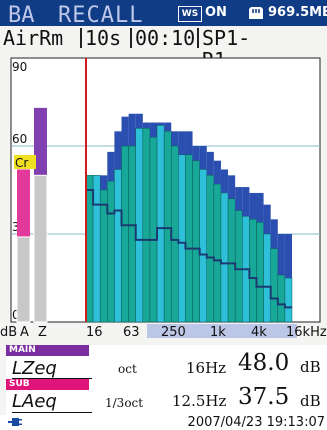 The width and height of the screenshot is (327, 430). What do you see at coordinates (226, 59) in the screenshot?
I see `setup-name: SP1-R1-SG` at bounding box center [226, 59].